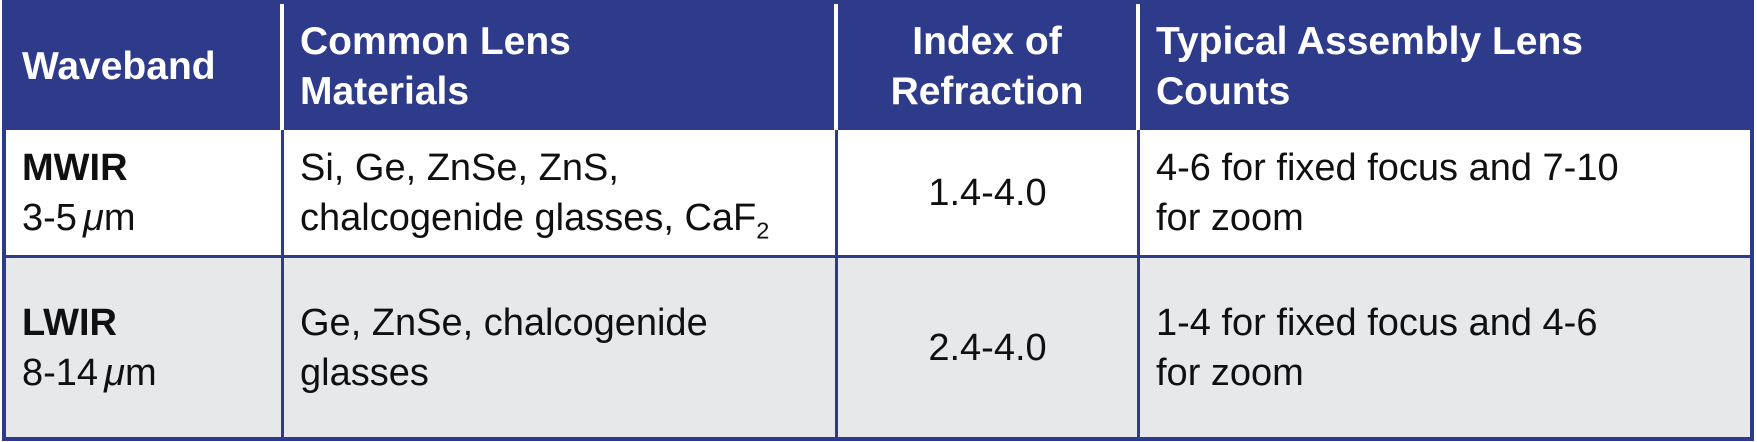 Image resolution: width=1757 pixels, height=442 pixels. What do you see at coordinates (385, 91) in the screenshot?
I see `header-materials-label-line2: Materials` at bounding box center [385, 91].